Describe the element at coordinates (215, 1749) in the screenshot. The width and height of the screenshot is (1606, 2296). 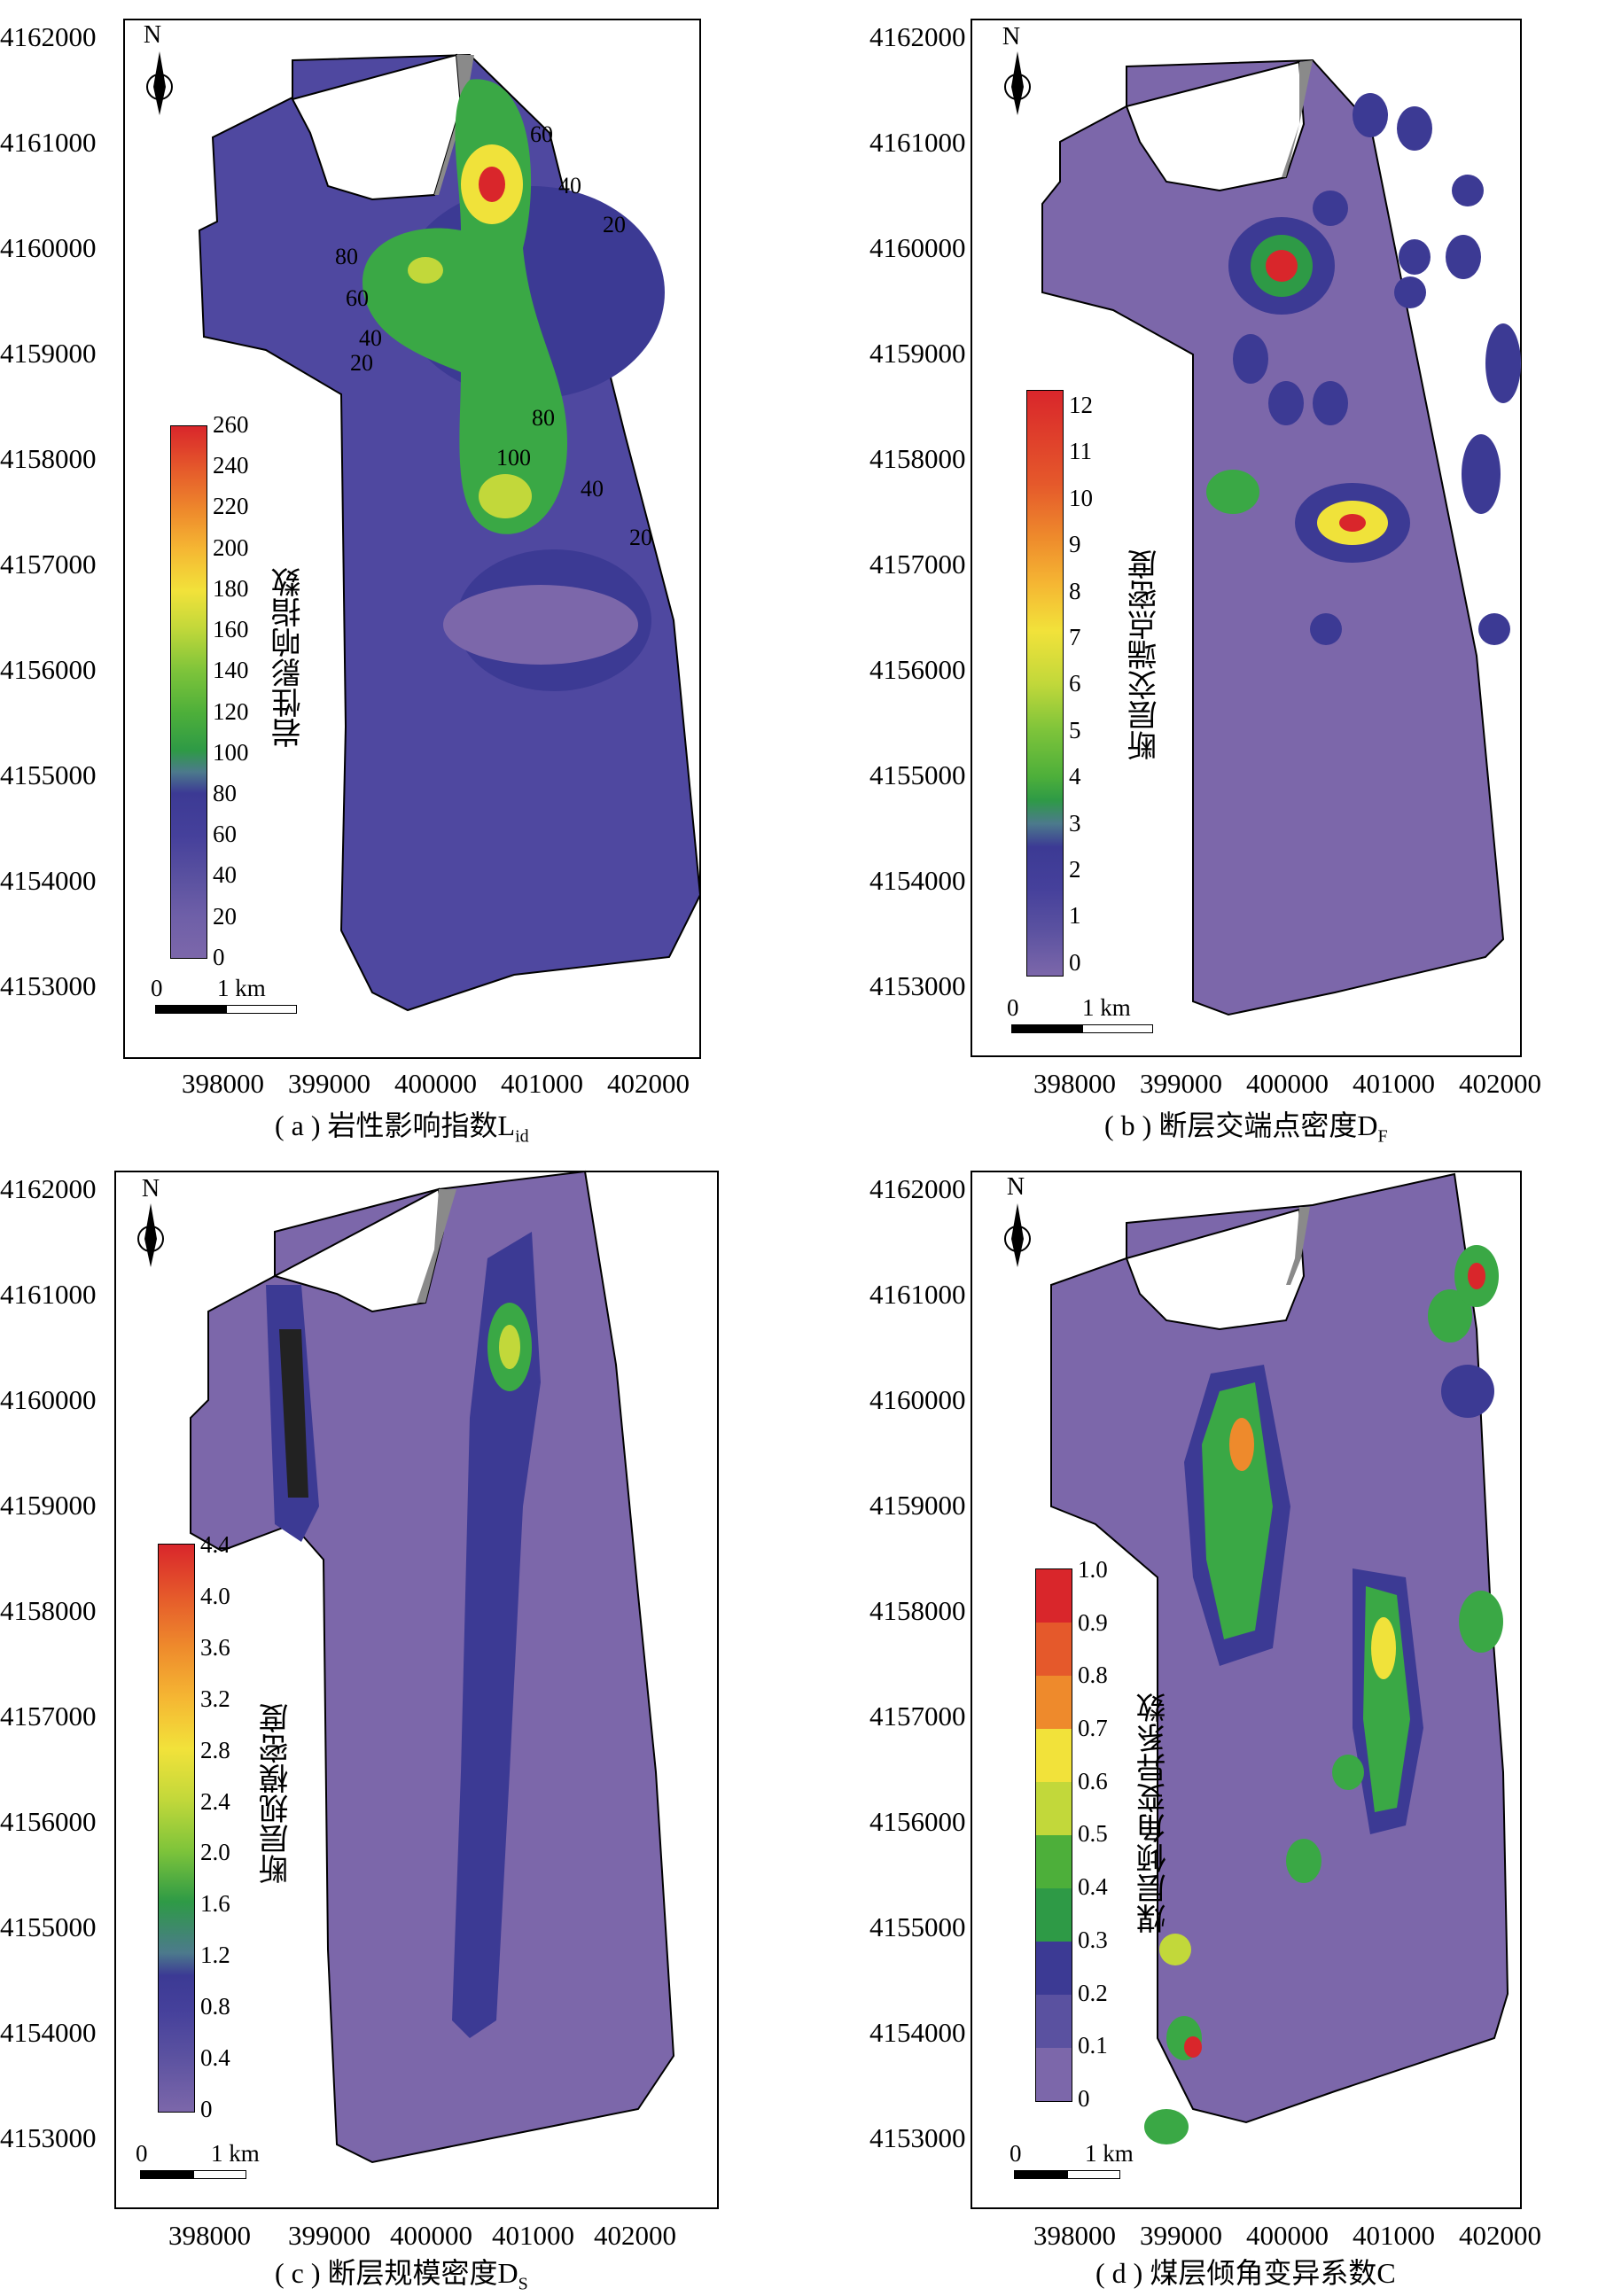
I see `legend-tick: 2.8` at that location.